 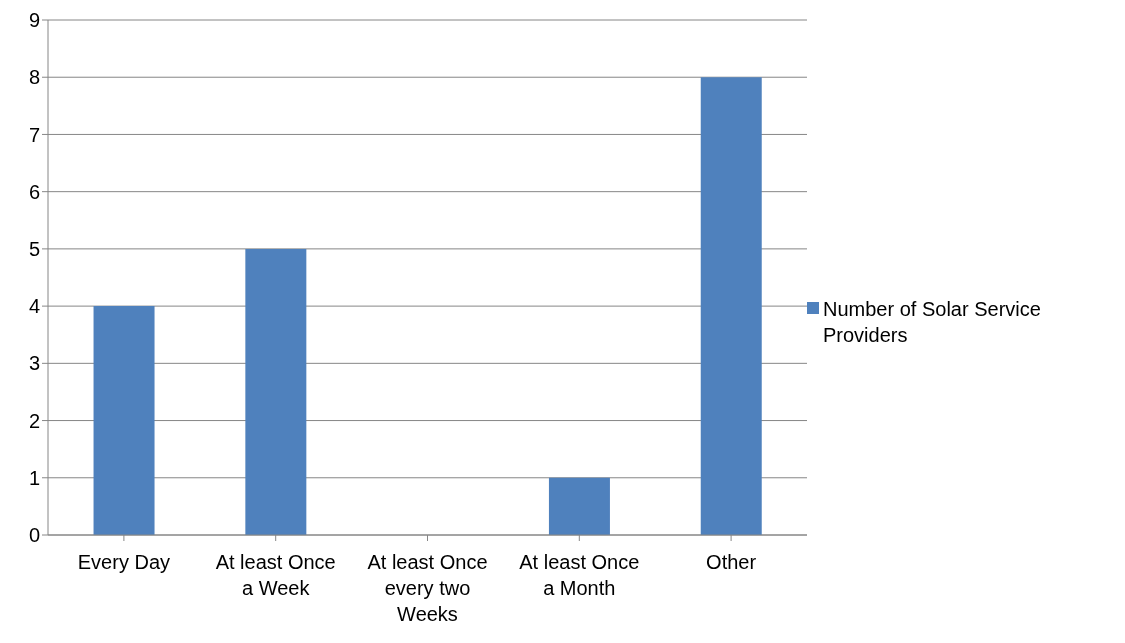 I want to click on y-tick-label: 9, so click(x=34, y=20).